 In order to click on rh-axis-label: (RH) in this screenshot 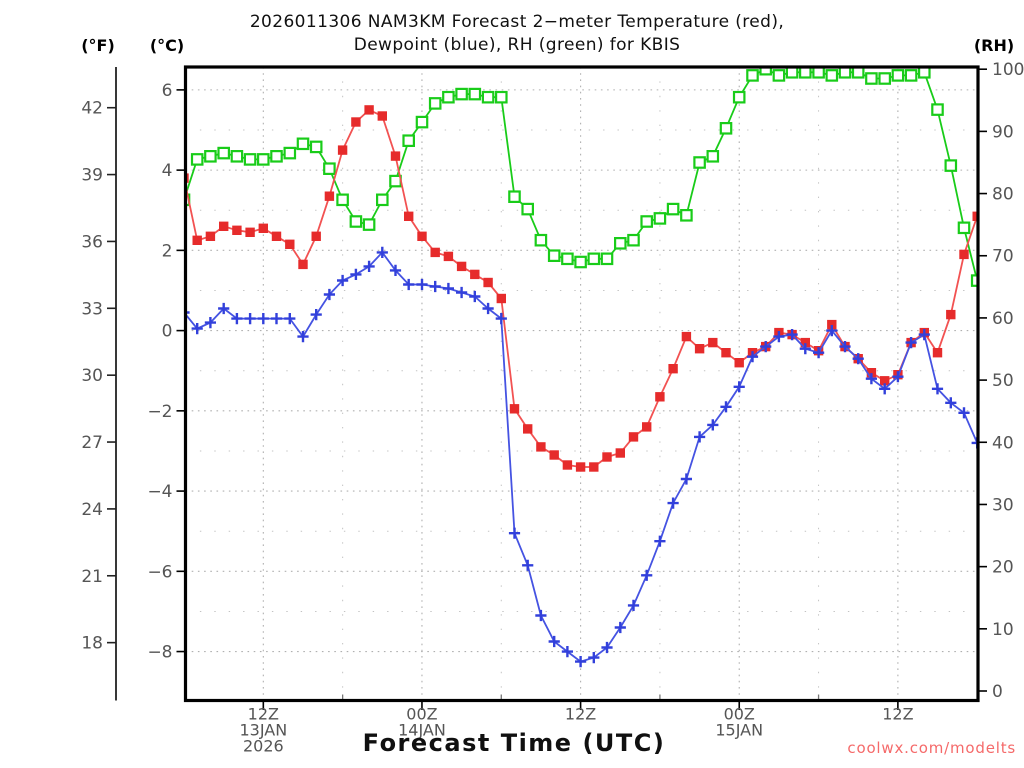, I will do `click(994, 45)`.